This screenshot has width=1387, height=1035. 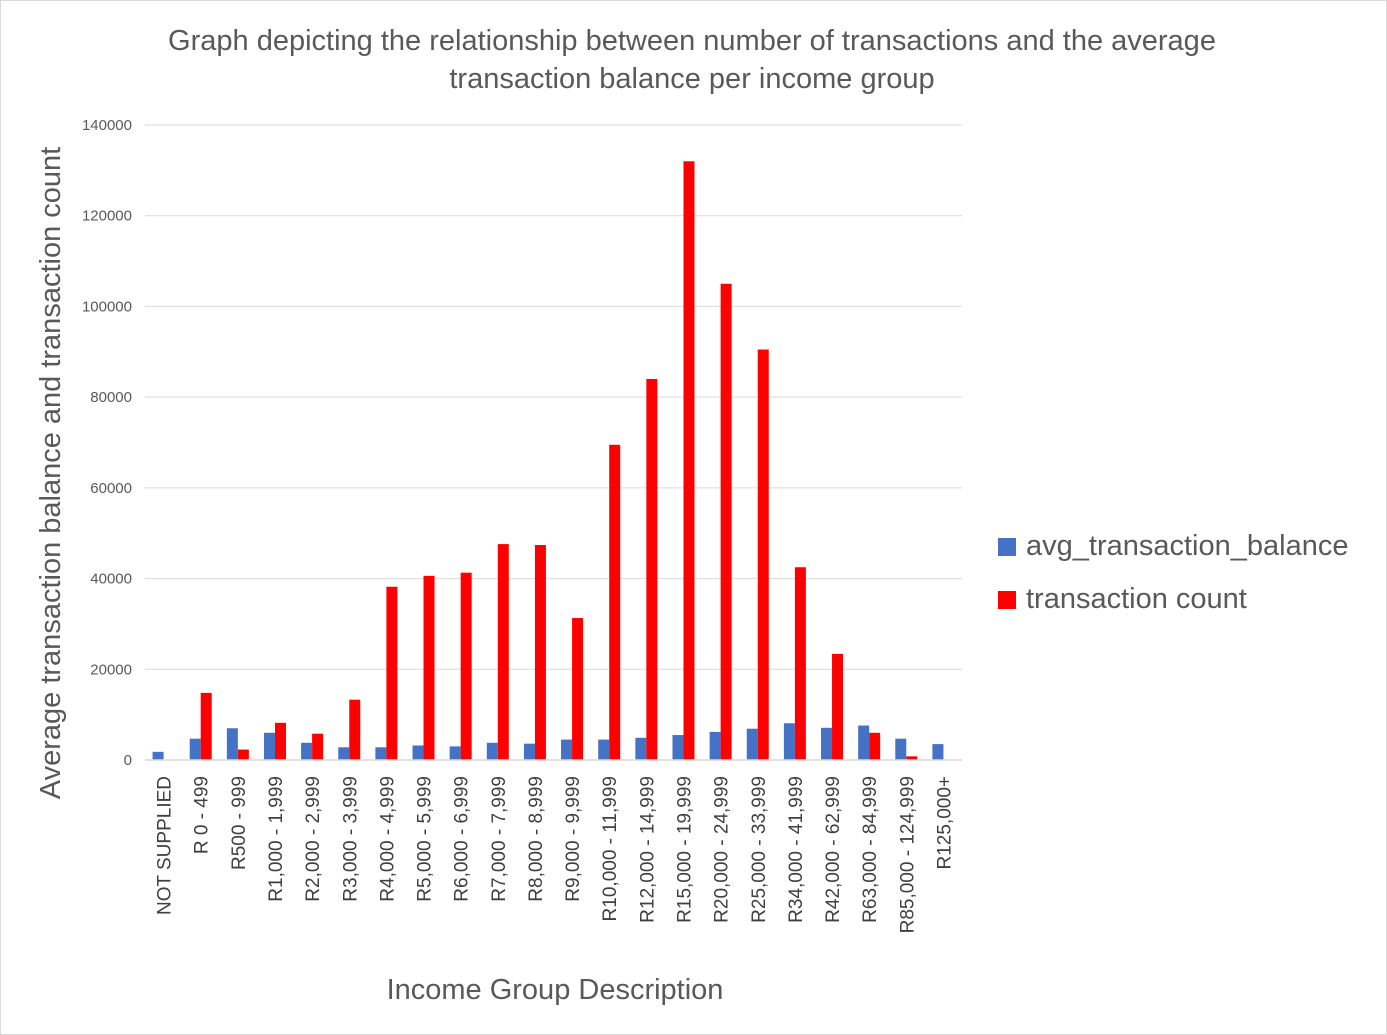 I want to click on y-tick-label: 20000, so click(x=111, y=669).